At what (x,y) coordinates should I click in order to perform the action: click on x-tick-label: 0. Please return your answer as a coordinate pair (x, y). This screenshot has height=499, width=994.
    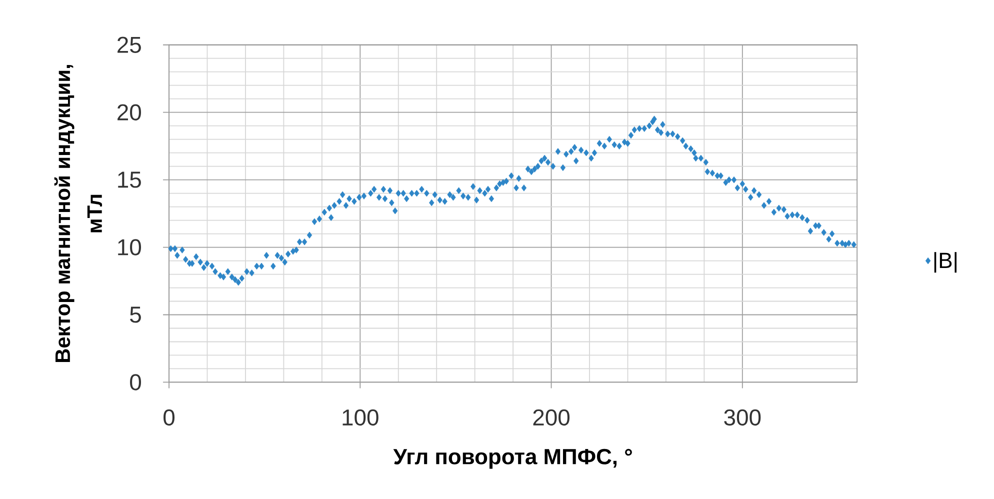
    Looking at the image, I should click on (169, 418).